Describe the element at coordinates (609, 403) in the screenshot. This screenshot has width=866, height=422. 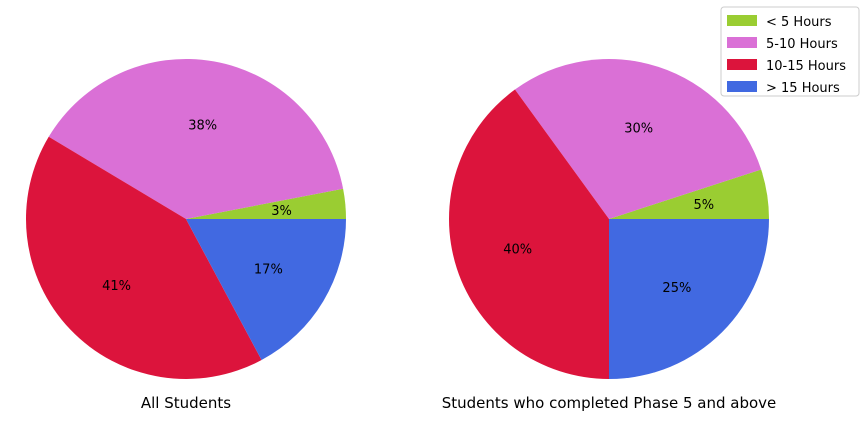
I see `chart-title-phase5: Students who completed Phase 5 and above` at that location.